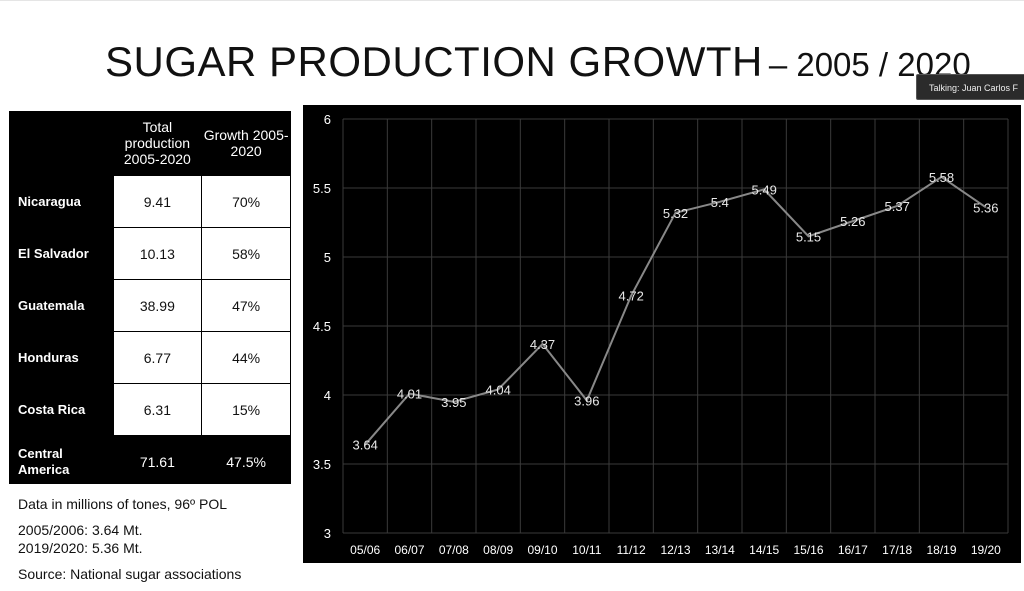  I want to click on data-label: 5.15, so click(808, 236).